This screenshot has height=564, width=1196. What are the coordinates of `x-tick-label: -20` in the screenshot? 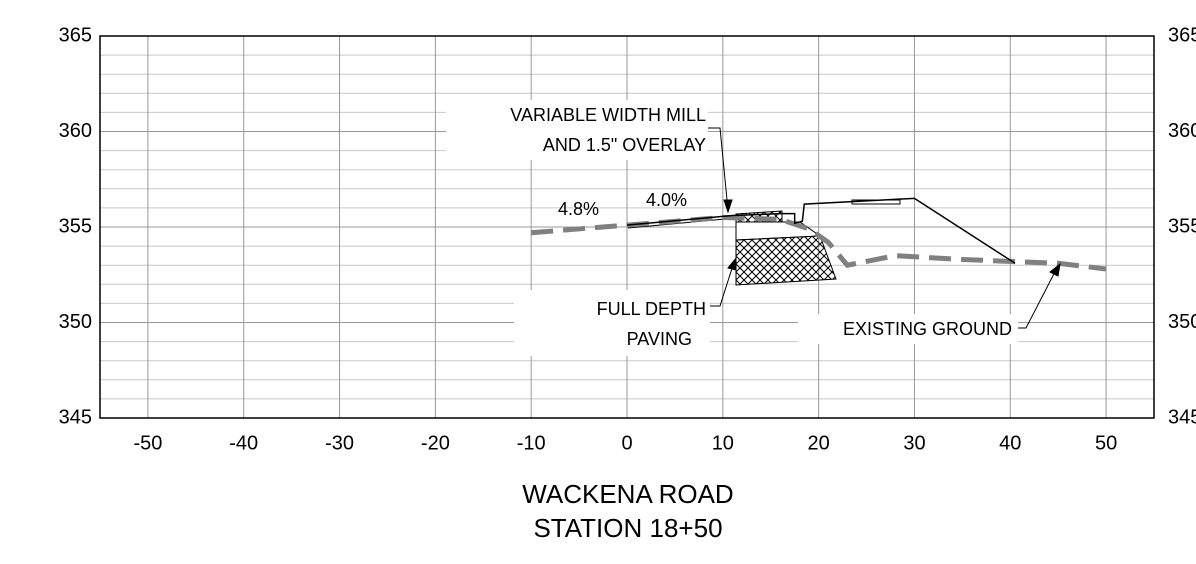 It's located at (435, 443).